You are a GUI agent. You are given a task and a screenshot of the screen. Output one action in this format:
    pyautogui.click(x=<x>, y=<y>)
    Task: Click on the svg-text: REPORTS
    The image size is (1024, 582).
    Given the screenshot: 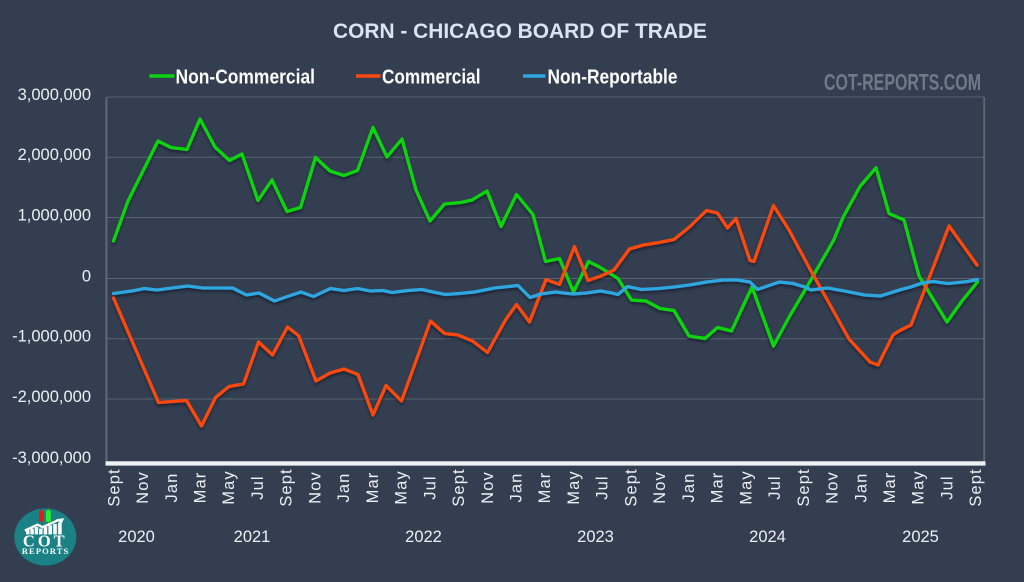 What is the action you would take?
    pyautogui.click(x=46, y=551)
    